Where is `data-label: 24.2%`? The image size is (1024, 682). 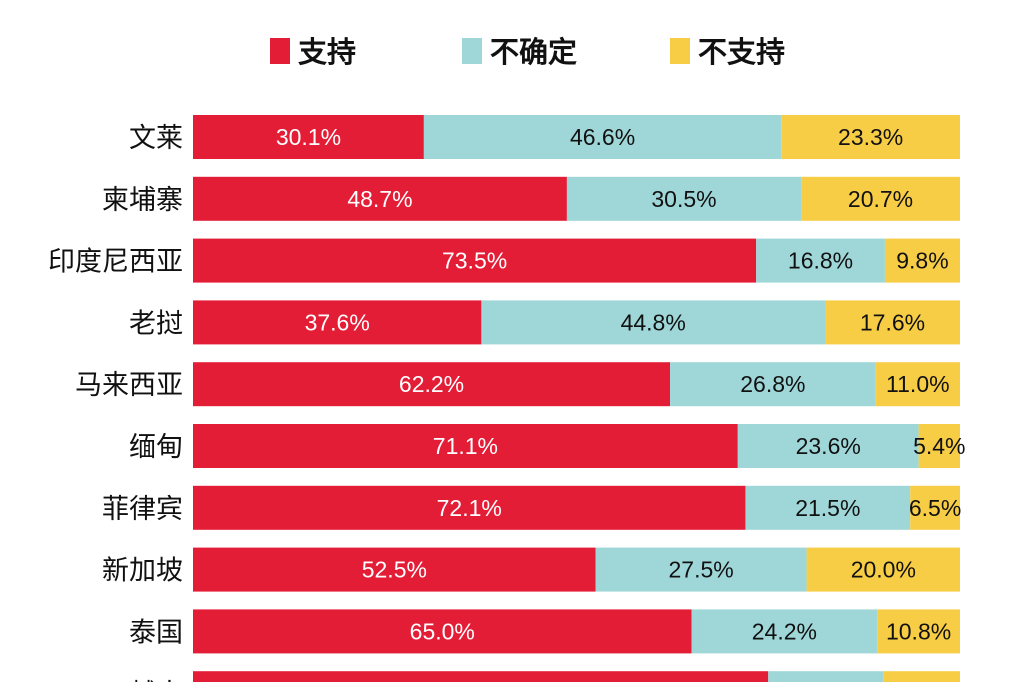 data-label: 24.2% is located at coordinates (784, 631).